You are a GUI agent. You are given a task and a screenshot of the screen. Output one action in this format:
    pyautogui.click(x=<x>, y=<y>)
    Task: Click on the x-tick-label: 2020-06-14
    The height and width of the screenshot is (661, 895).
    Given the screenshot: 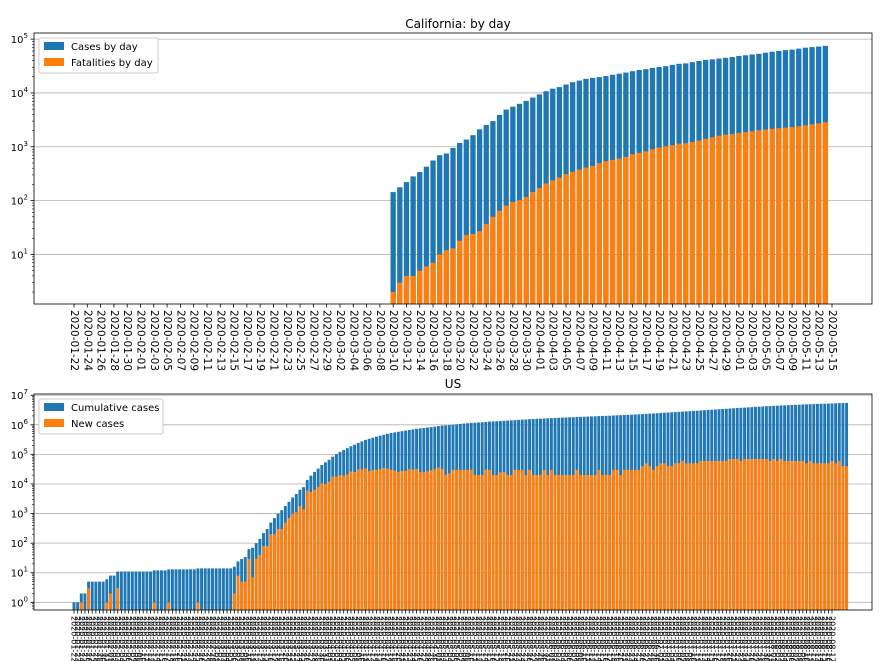 What is the action you would take?
    pyautogui.click(x=598, y=638)
    